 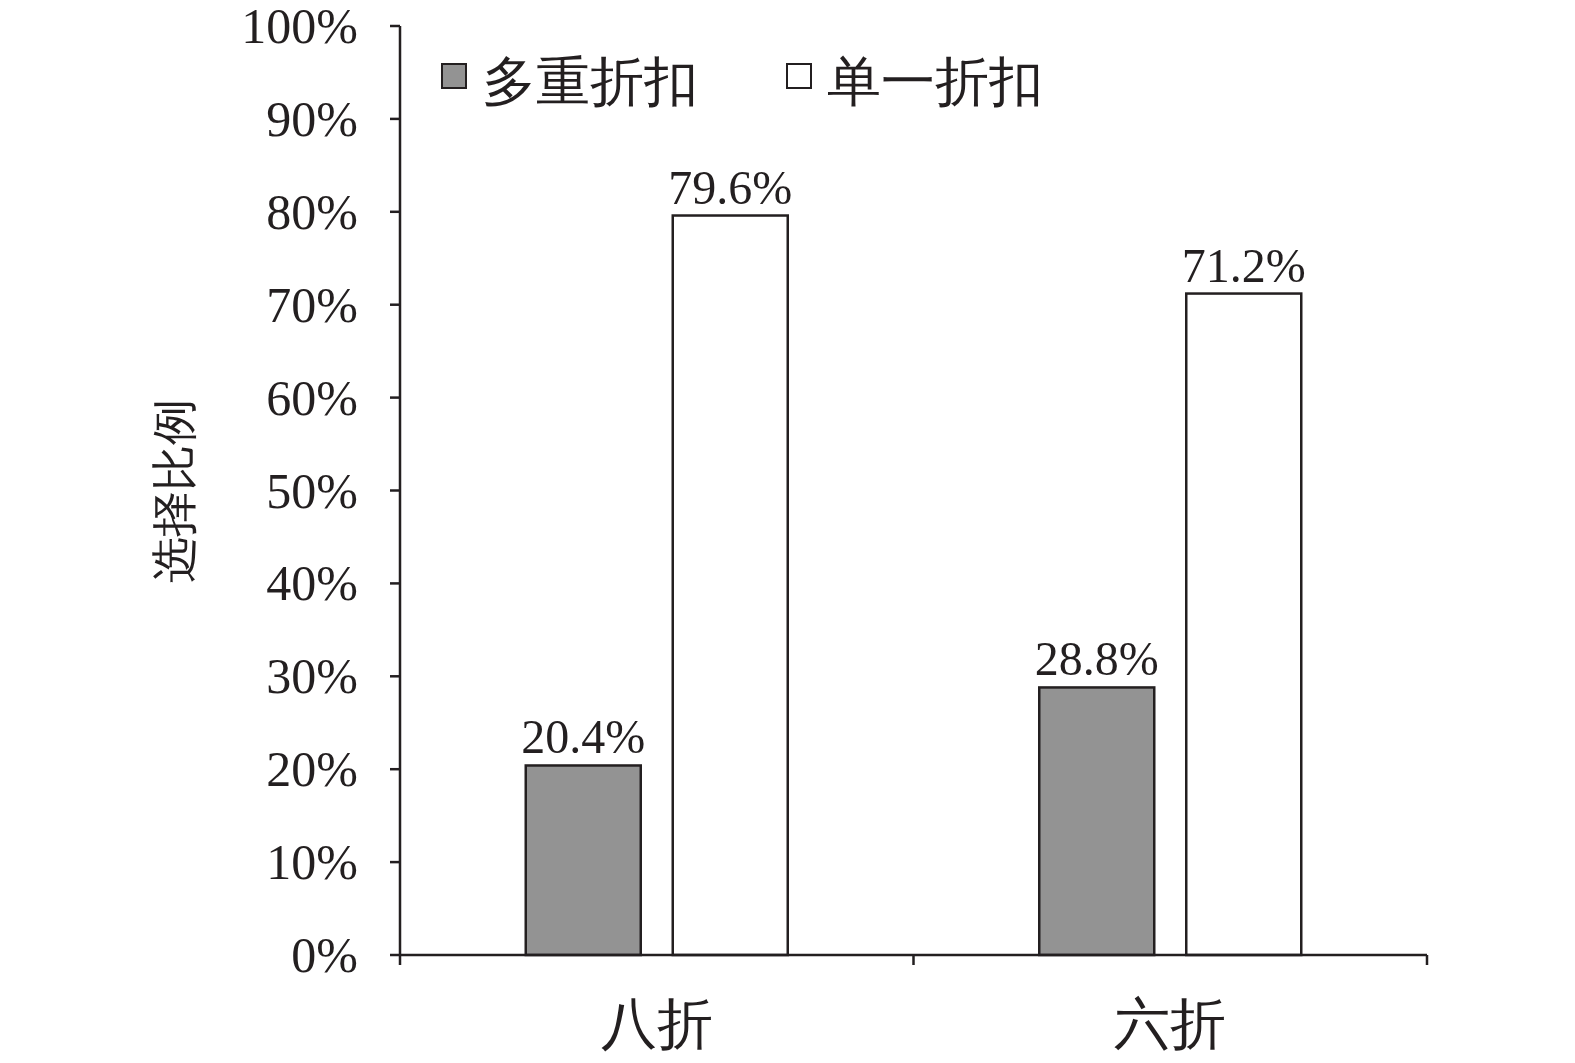 I want to click on legend-label: 多重折扣, so click(x=590, y=82).